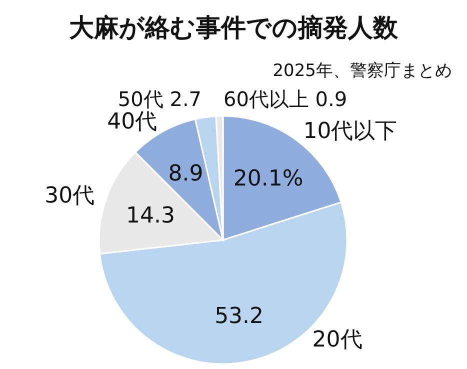 This screenshot has height=369, width=467. What do you see at coordinates (150, 215) in the screenshot?
I see `data-label: 14.3` at bounding box center [150, 215].